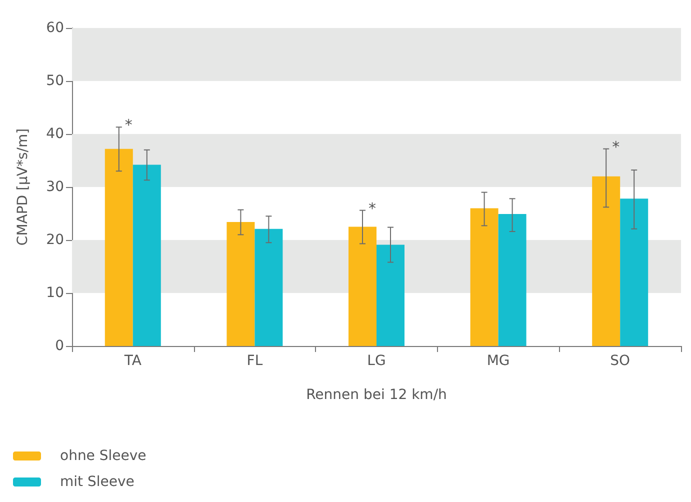 The width and height of the screenshot is (691, 502). What do you see at coordinates (55, 293) in the screenshot?
I see `y-tick-label: 10` at bounding box center [55, 293].